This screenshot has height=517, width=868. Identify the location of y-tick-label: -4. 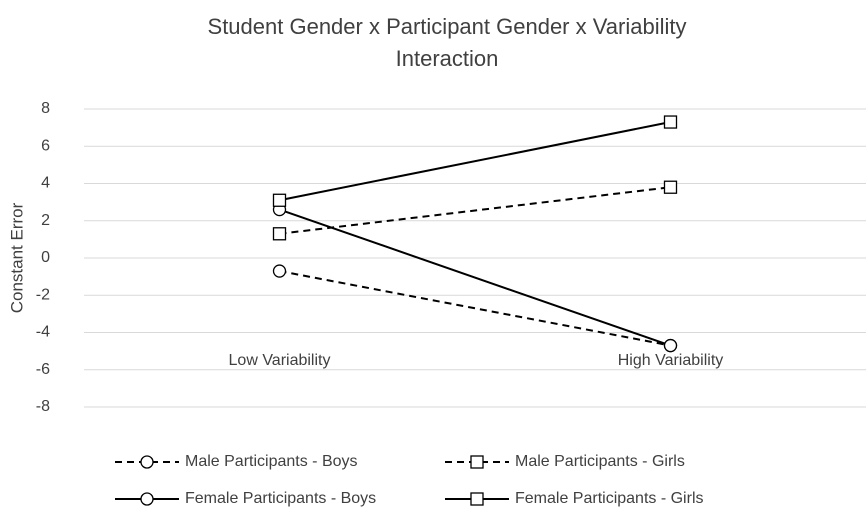
(43, 332).